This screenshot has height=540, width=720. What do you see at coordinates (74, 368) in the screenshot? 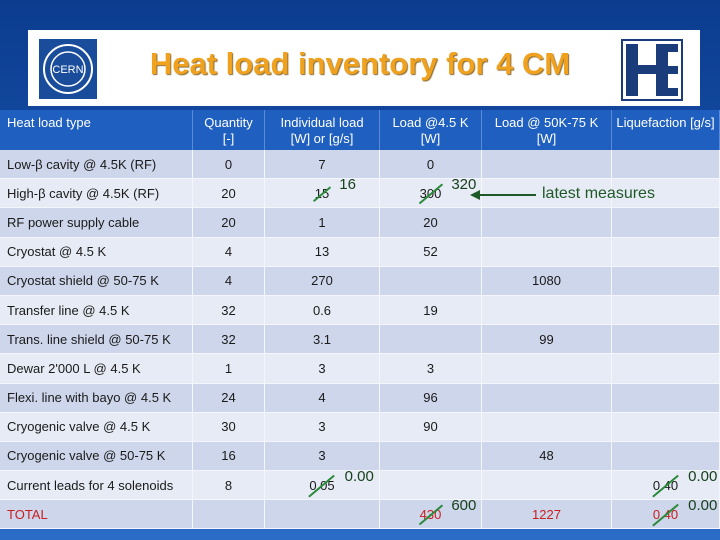
I see `cell-text: Dewar 2'000 L @ 4.5 K` at bounding box center [74, 368].